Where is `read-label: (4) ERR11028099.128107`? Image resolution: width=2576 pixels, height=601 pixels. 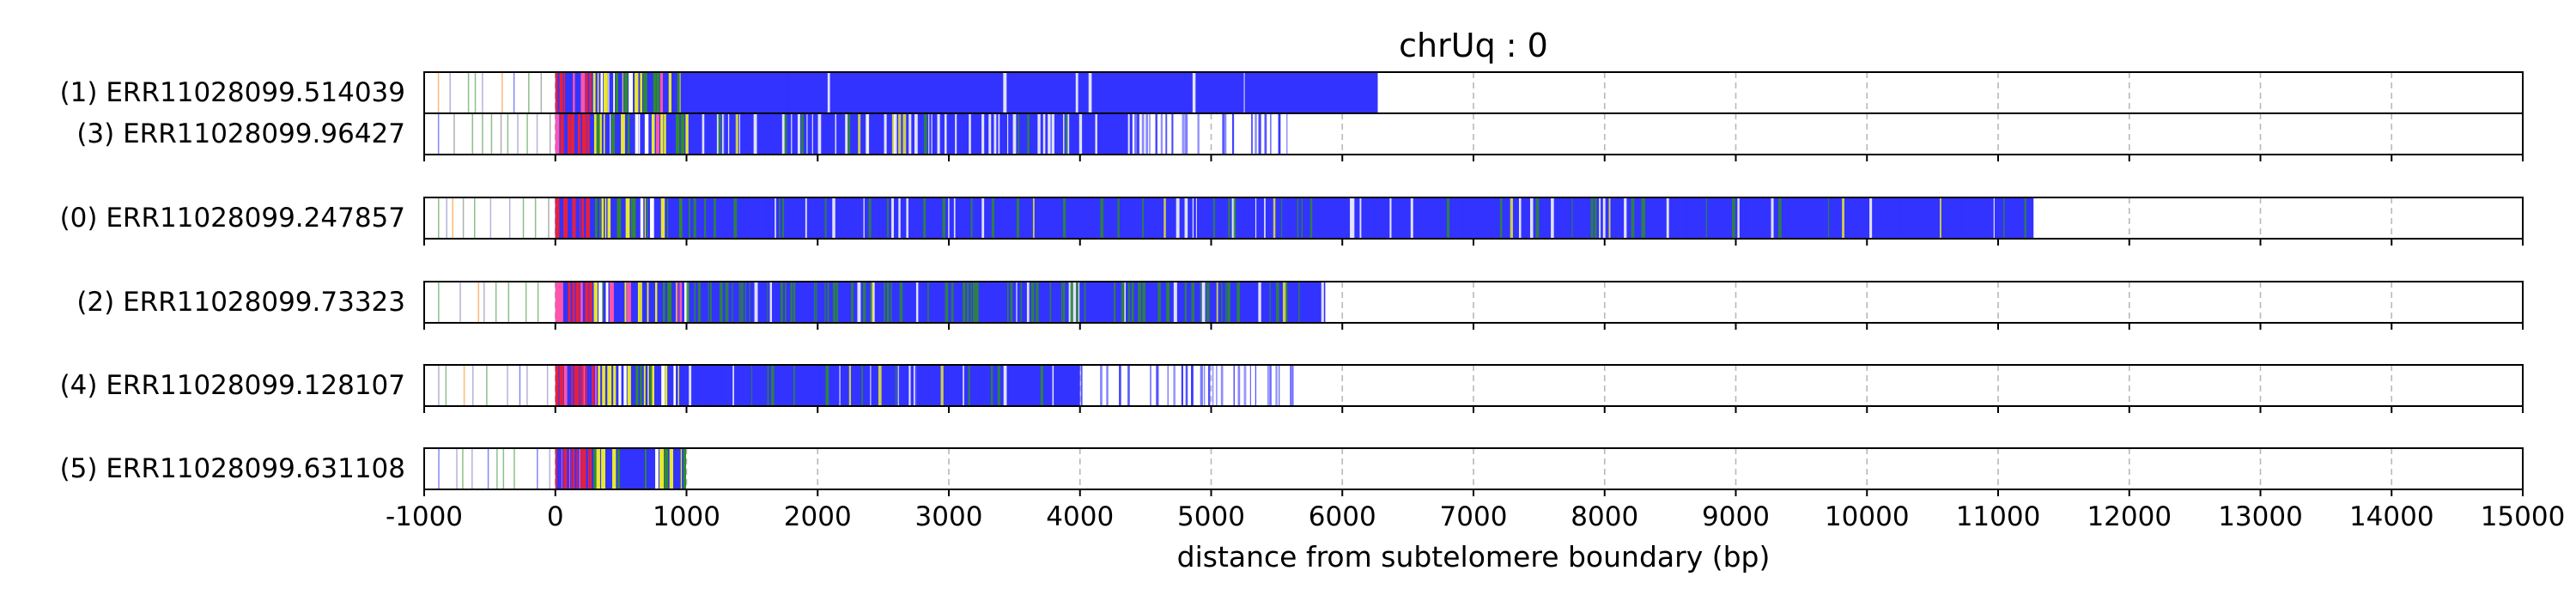 read-label: (4) ERR11028099.128107 is located at coordinates (232, 385).